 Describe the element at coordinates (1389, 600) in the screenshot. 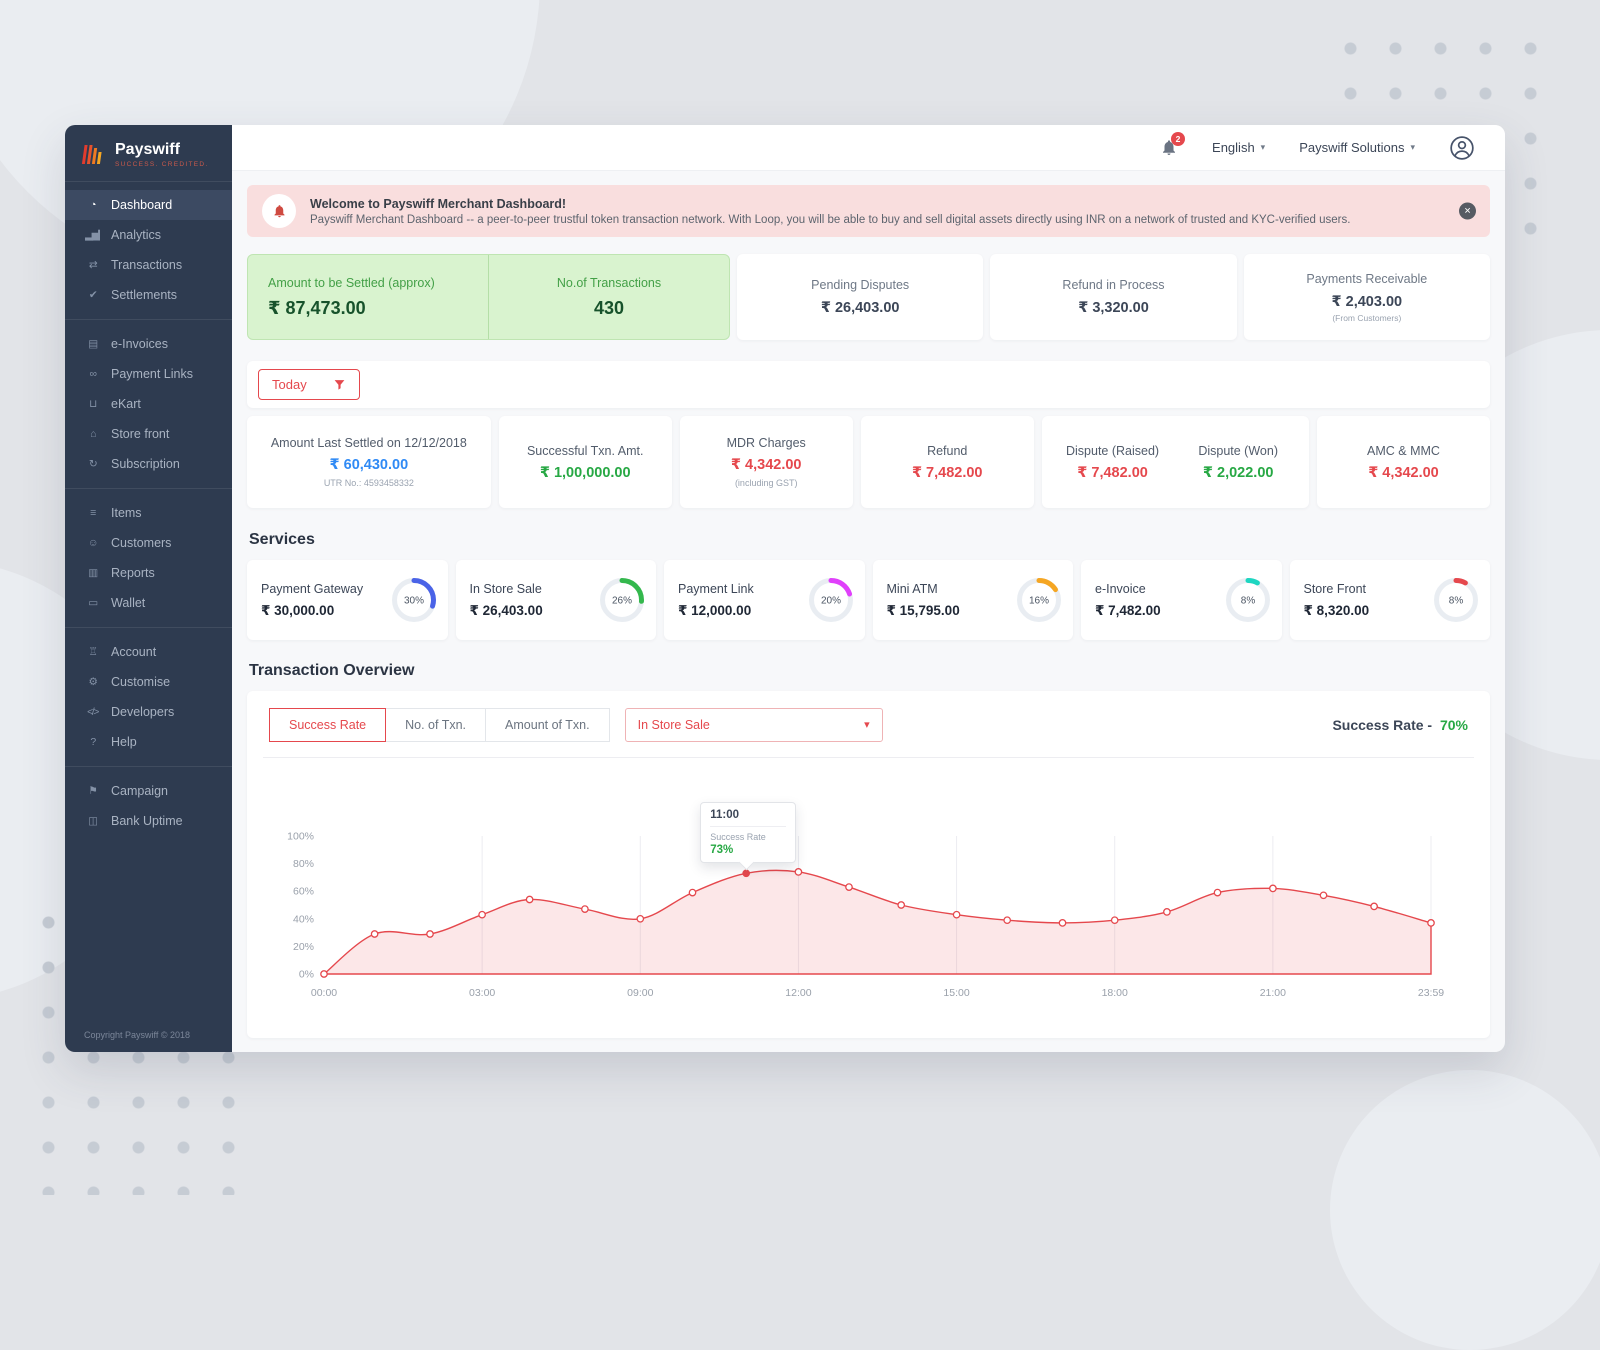

I see `service-card: Store Front ₹ 8,320.00 8%` at that location.